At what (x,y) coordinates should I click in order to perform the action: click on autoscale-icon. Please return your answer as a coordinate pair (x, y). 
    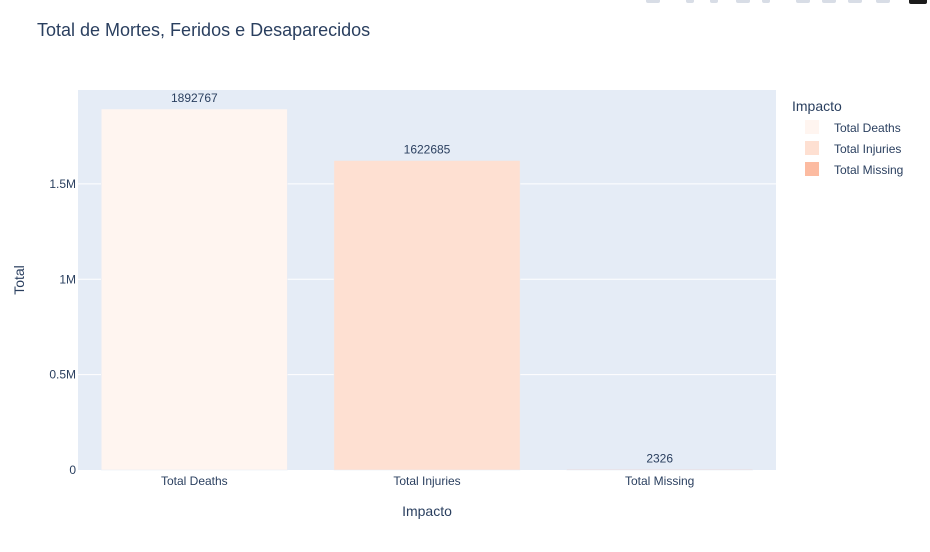
    Looking at the image, I should click on (855, 1).